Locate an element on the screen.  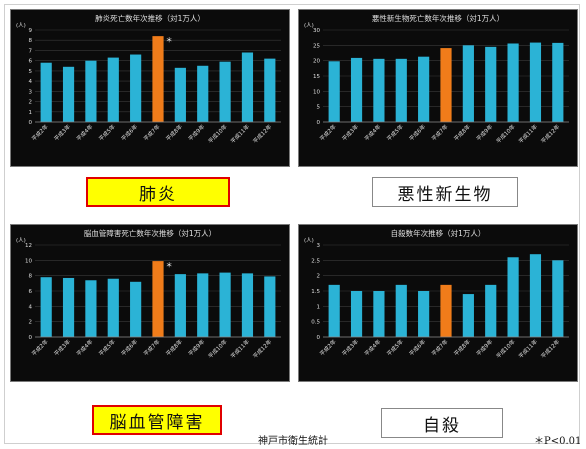
y-tick-label: 2 is located at coordinates (31, 323).